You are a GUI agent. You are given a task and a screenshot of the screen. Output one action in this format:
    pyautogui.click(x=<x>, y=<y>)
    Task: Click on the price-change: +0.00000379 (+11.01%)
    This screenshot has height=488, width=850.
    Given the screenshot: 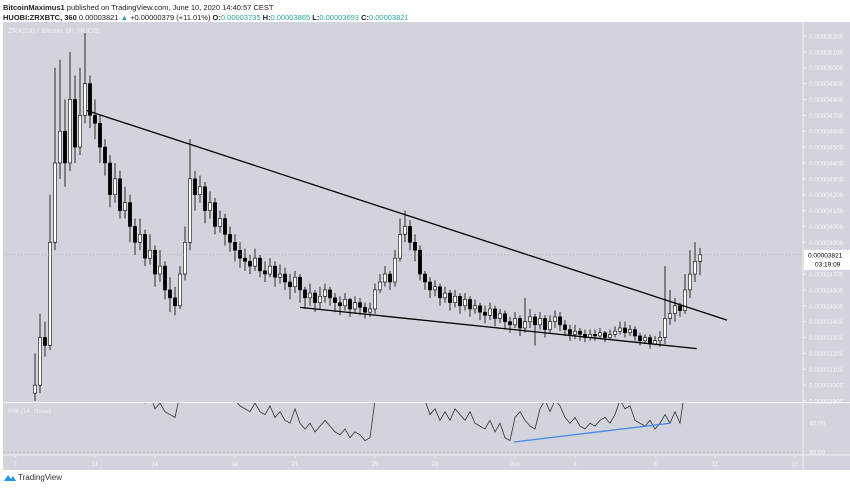 What is the action you would take?
    pyautogui.click(x=170, y=17)
    